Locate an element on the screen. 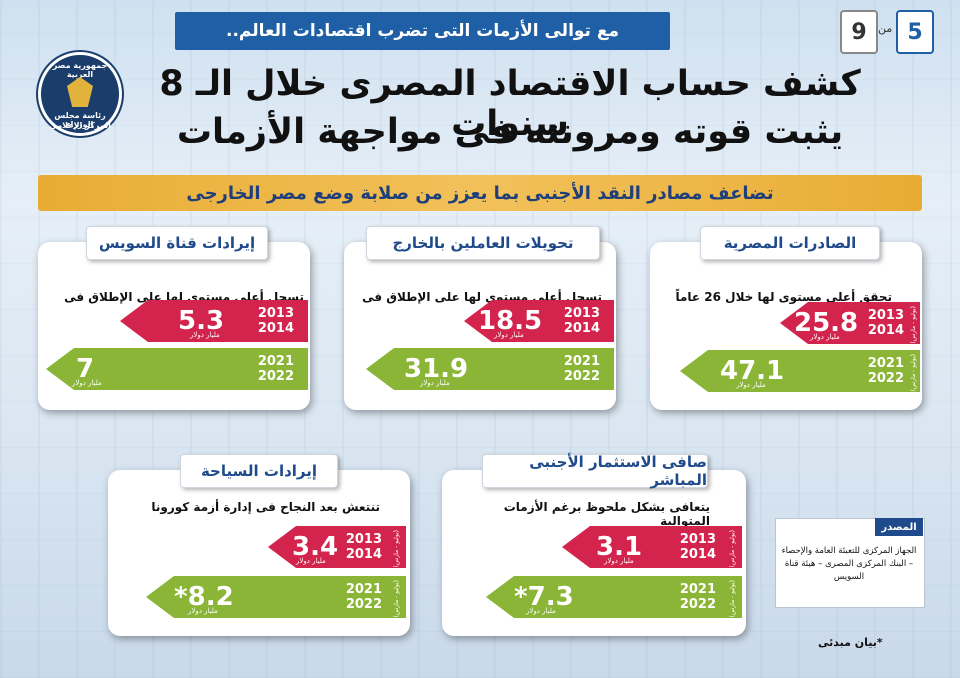 The width and height of the screenshot is (960, 678). new-value-arrow: 31.9 مليار دولار 2021 2022 is located at coordinates (490, 369).